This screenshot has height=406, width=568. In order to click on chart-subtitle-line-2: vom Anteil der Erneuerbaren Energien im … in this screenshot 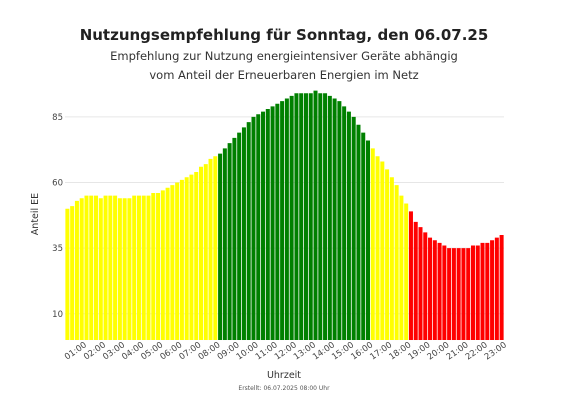, I will do `click(283, 75)`.